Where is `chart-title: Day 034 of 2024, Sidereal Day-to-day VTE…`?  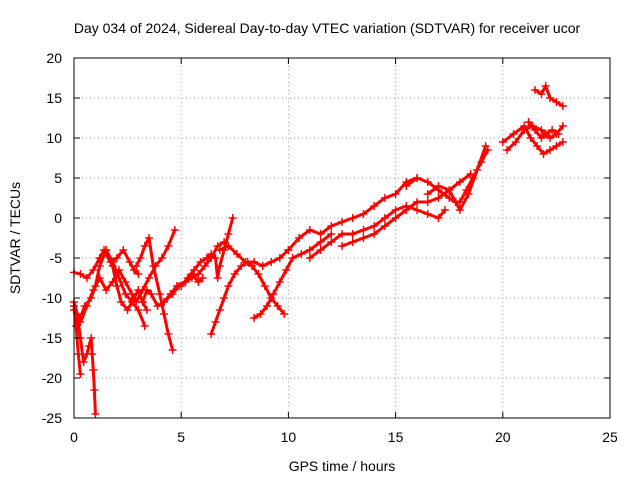
chart-title: Day 034 of 2024, Sidereal Day-to-day VTE… is located at coordinates (327, 28).